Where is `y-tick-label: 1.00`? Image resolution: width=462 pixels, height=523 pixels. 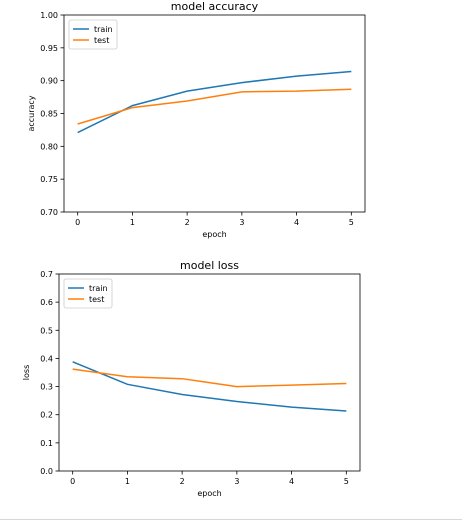 y-tick-label: 1.00 is located at coordinates (49, 15).